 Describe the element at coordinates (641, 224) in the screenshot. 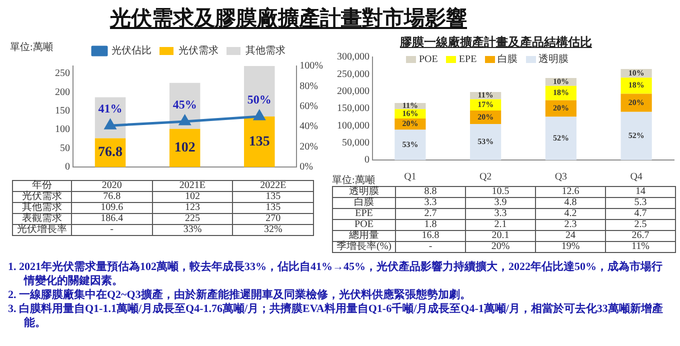

I see `text: 2.5` at that location.